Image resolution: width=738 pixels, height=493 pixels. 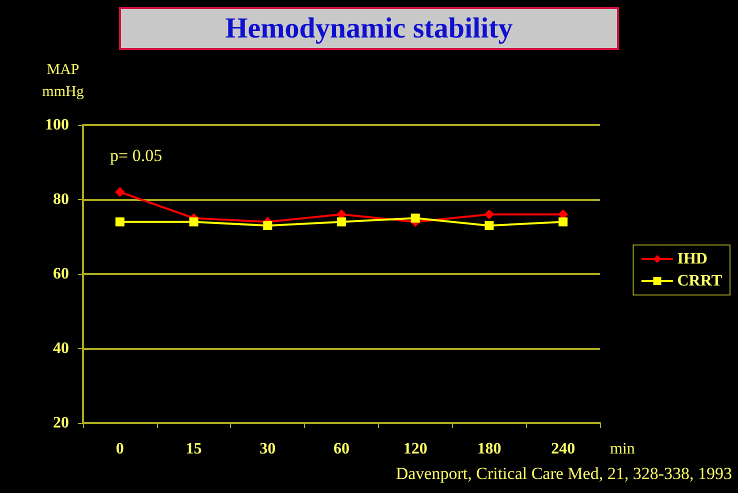 What do you see at coordinates (622, 449) in the screenshot?
I see `x-axis-title: min` at bounding box center [622, 449].